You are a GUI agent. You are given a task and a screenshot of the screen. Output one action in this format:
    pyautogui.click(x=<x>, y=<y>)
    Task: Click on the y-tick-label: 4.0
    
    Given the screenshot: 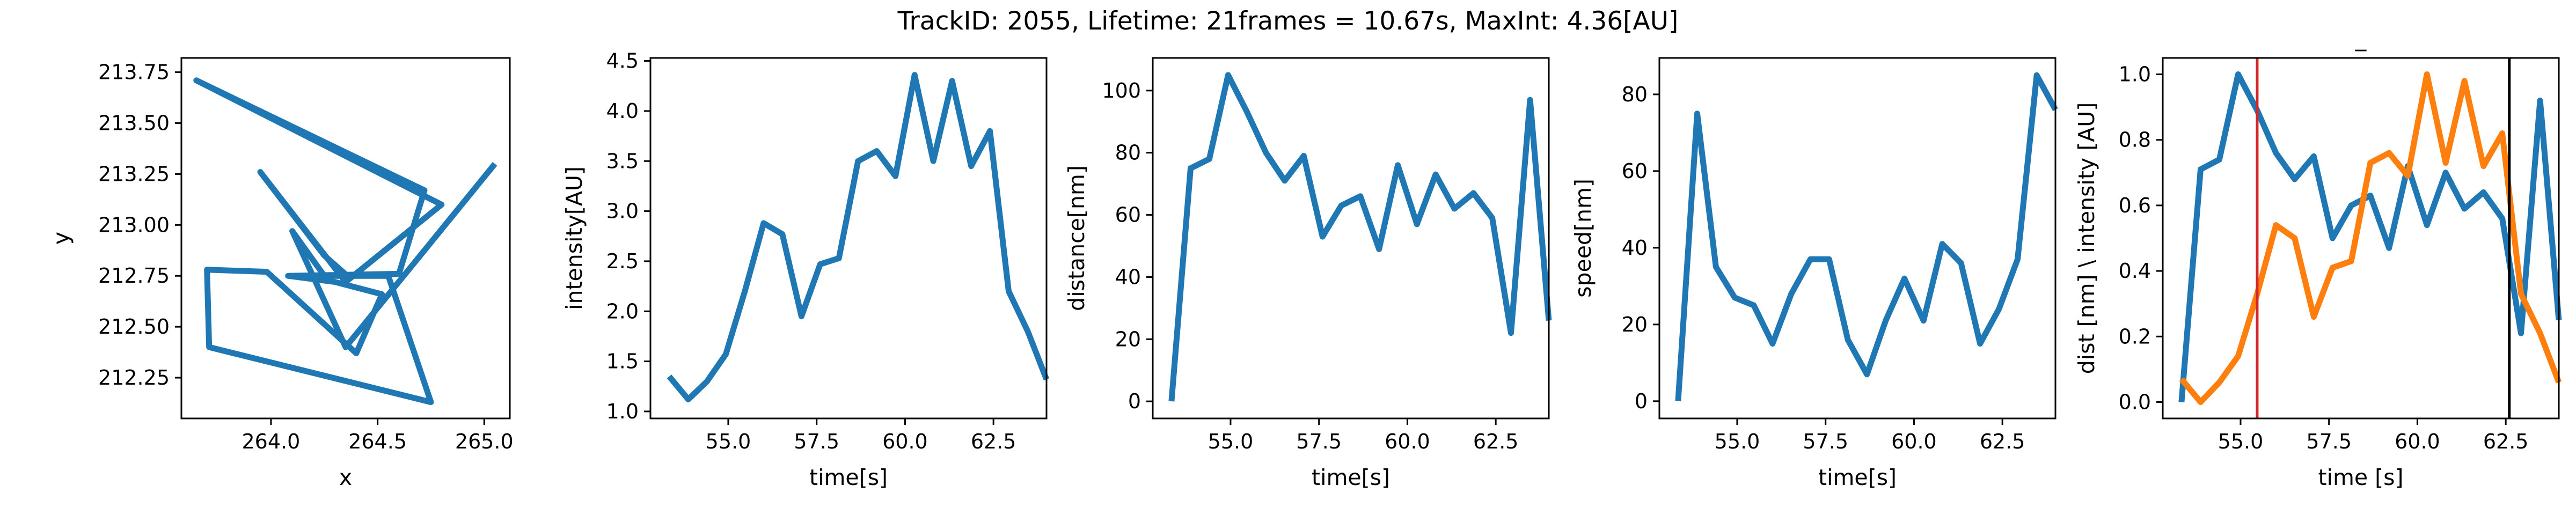 What is the action you would take?
    pyautogui.click(x=622, y=111)
    